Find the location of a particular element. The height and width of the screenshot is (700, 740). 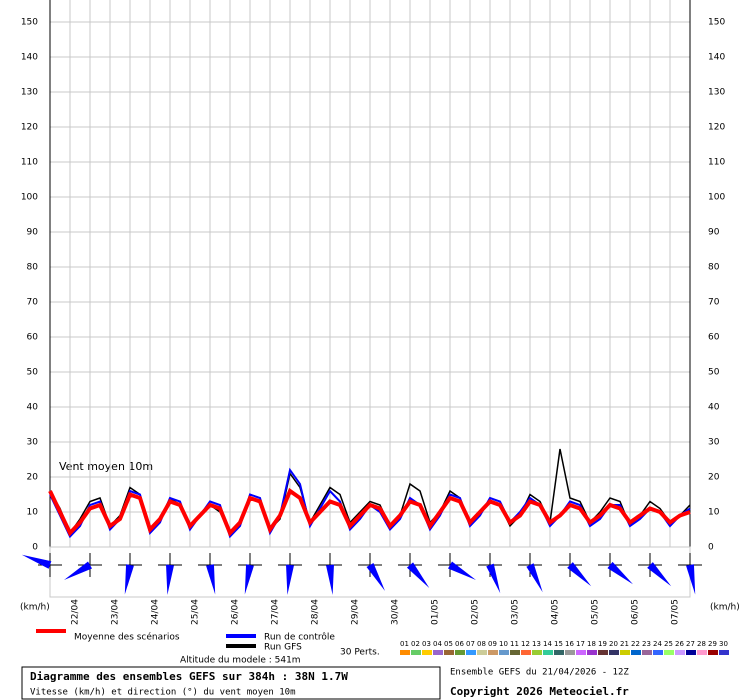

perturbation-label: 14 is located at coordinates (547, 644).